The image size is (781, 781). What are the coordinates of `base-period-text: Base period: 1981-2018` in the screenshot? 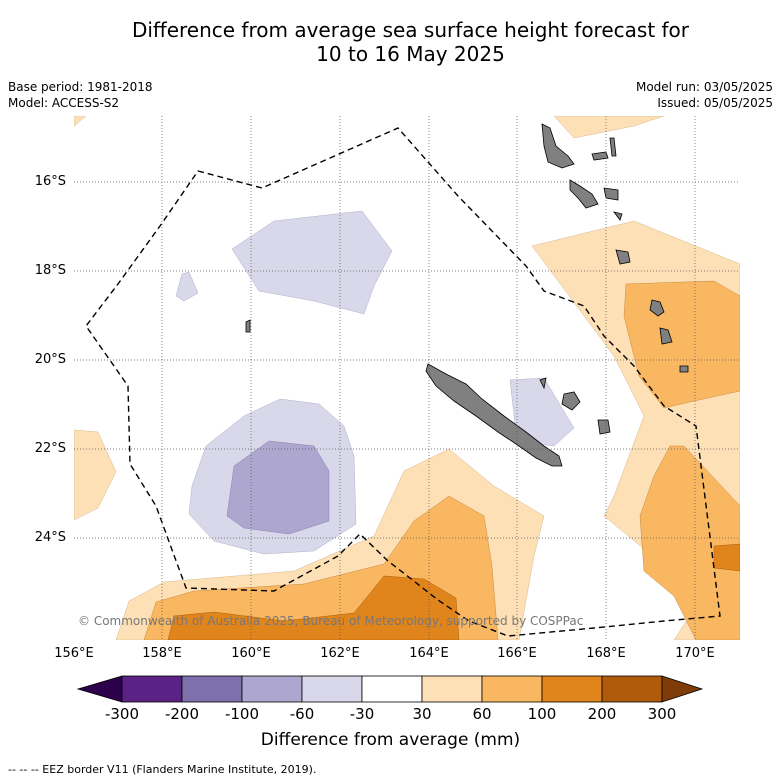 It's located at (80, 87).